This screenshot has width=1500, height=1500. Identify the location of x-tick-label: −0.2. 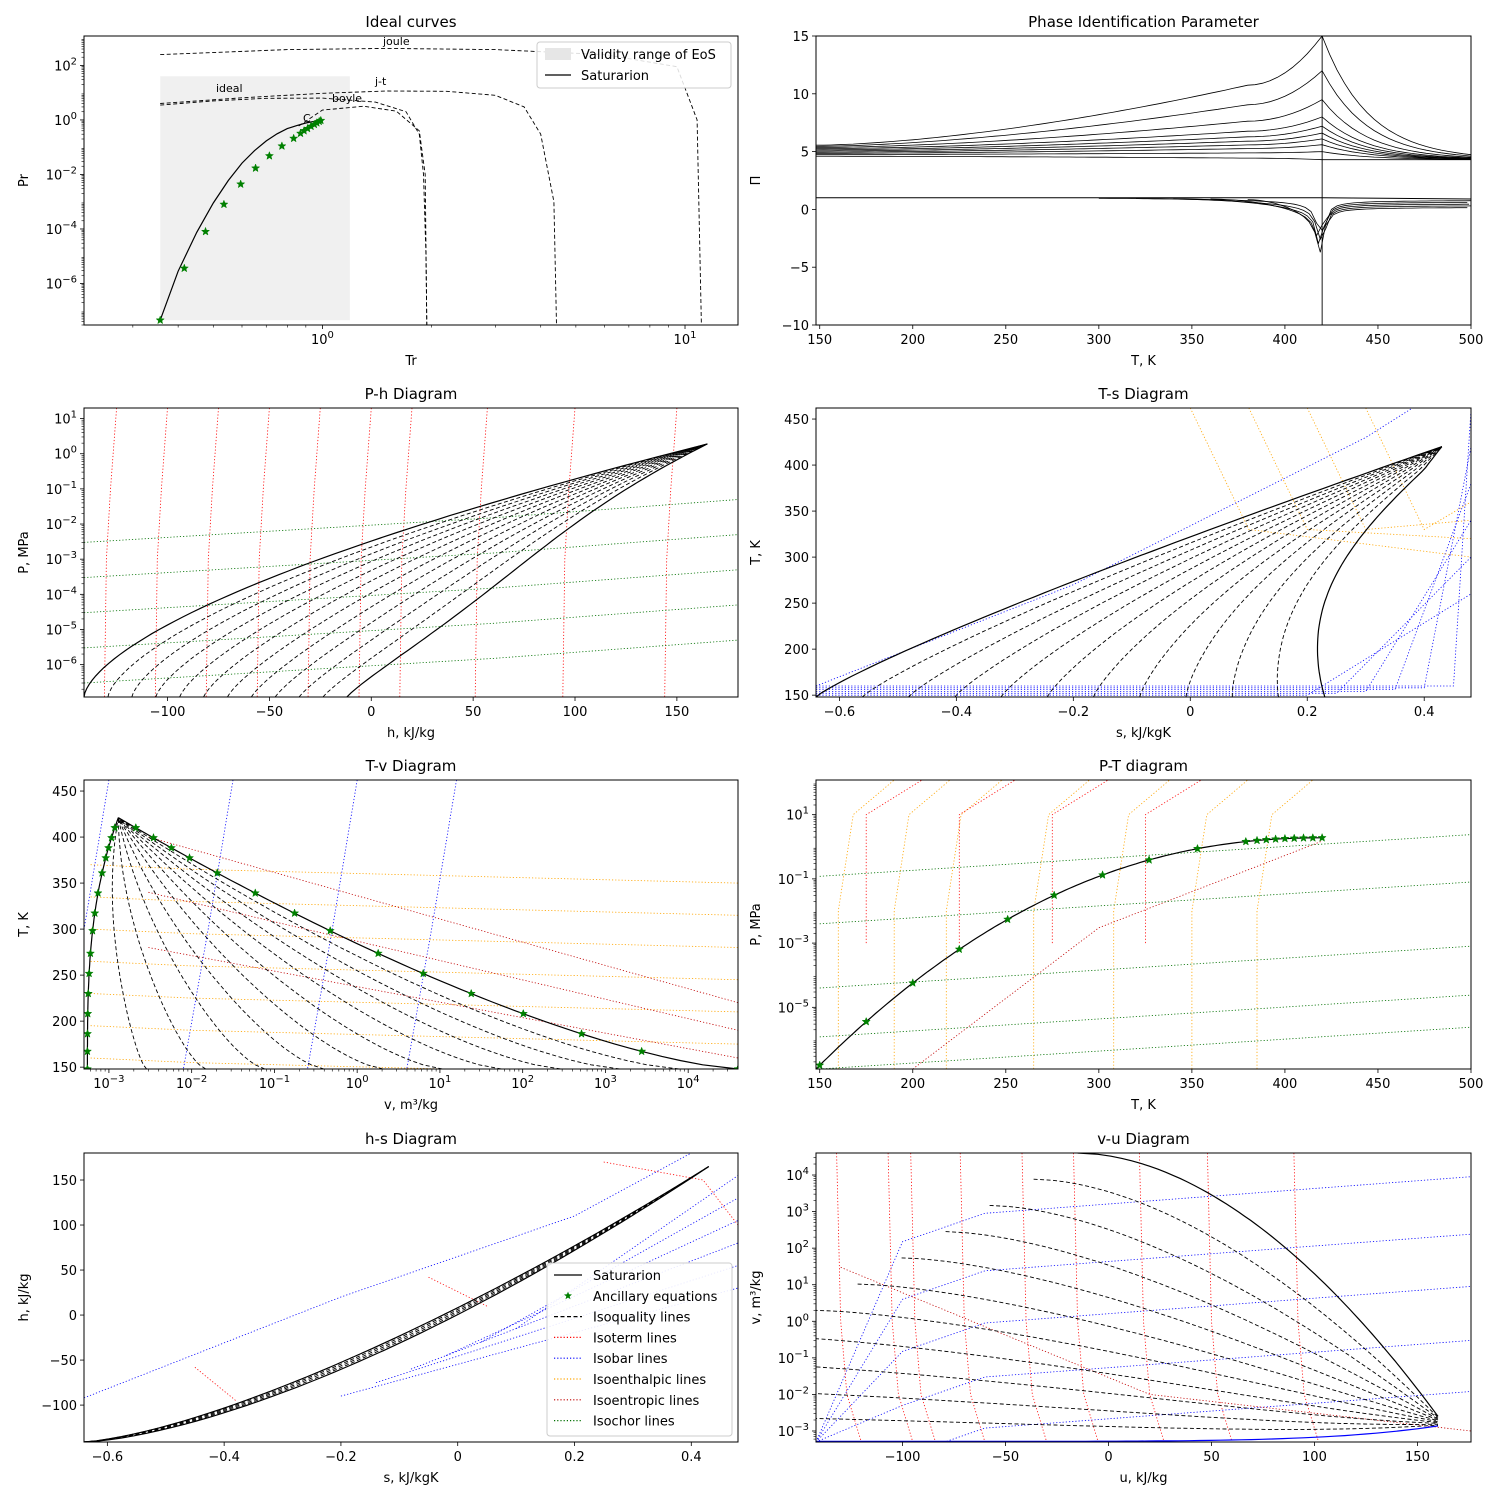
(341, 1457).